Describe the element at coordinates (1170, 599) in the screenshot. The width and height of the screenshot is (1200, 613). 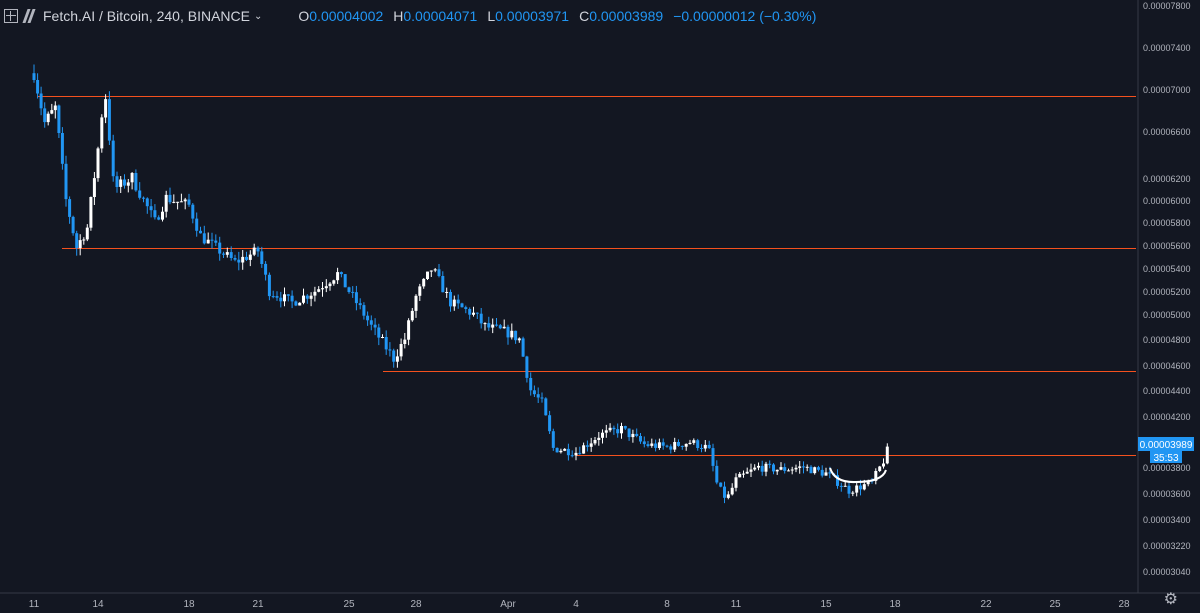
I see `gear-icon: ⚙` at that location.